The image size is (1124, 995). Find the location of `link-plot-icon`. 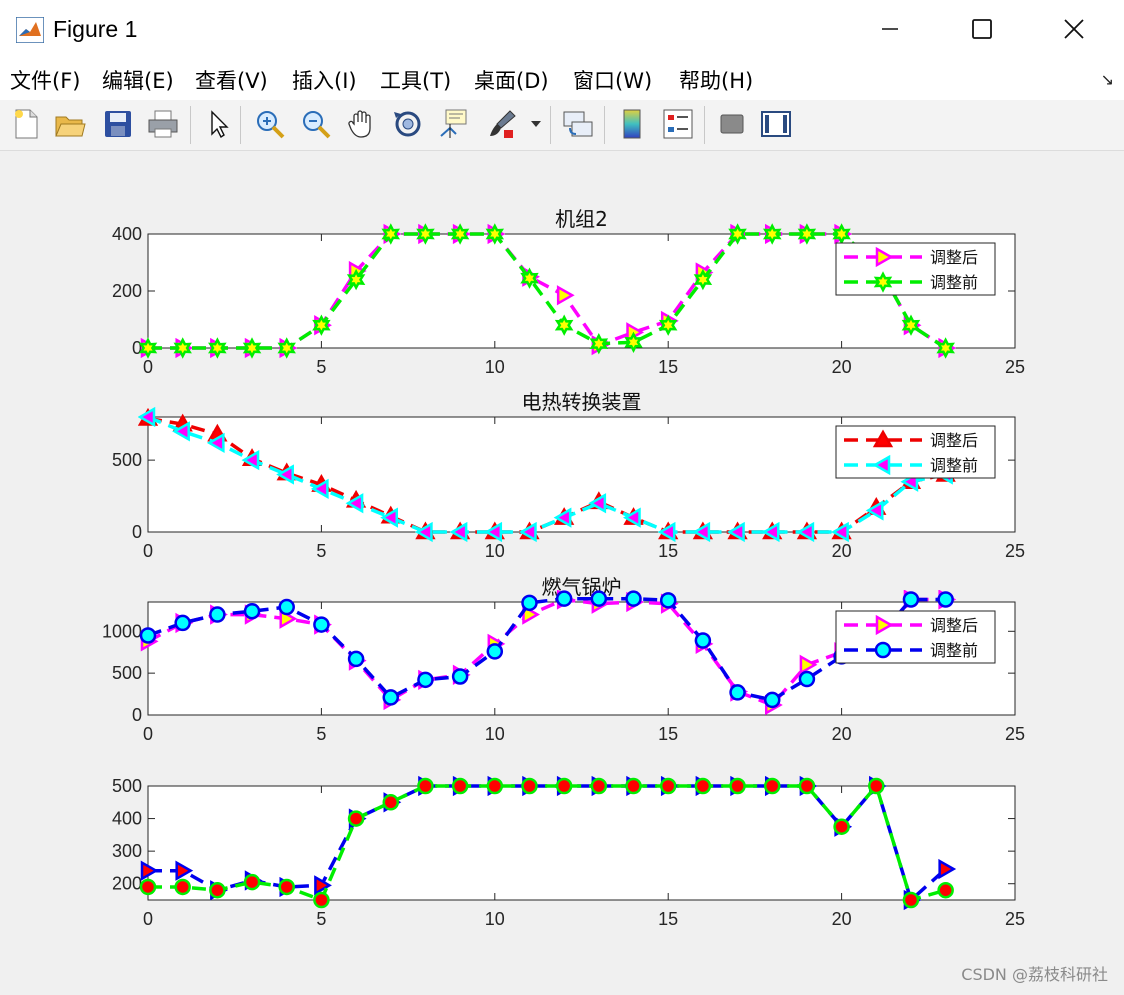

link-plot-icon is located at coordinates (578, 124).